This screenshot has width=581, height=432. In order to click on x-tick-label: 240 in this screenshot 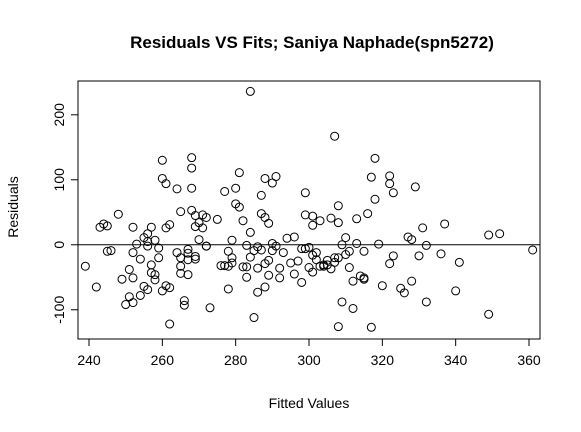, I will do `click(89, 360)`.